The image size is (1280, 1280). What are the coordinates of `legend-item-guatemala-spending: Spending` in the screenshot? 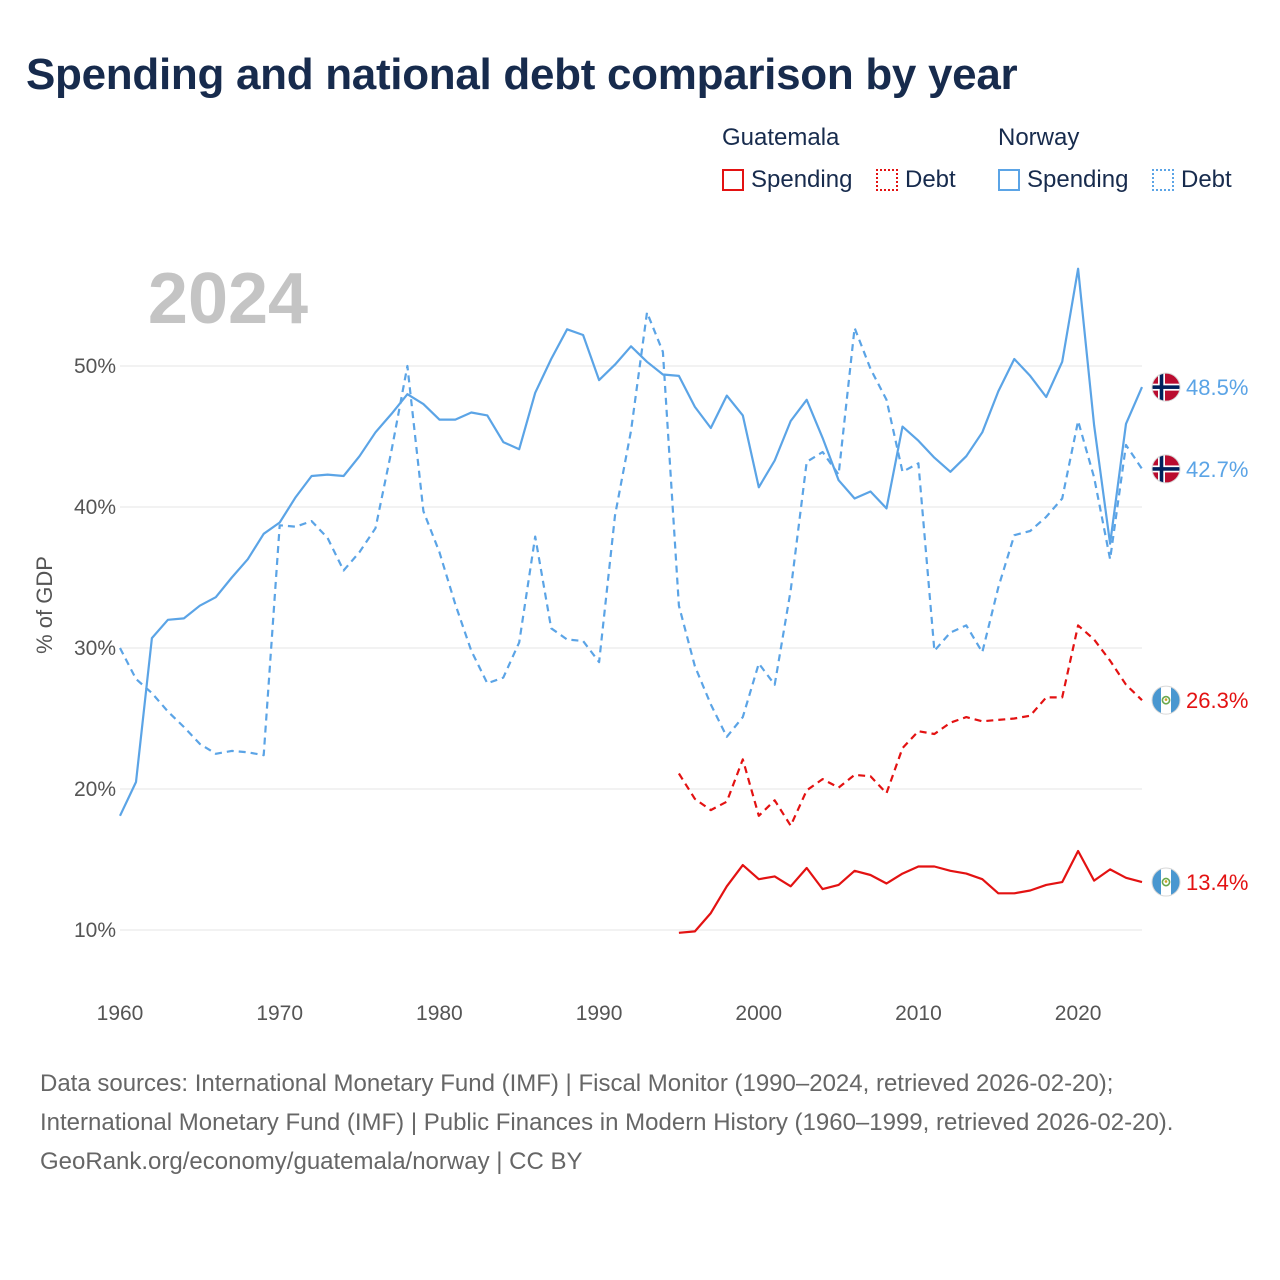 It's located at (787, 180).